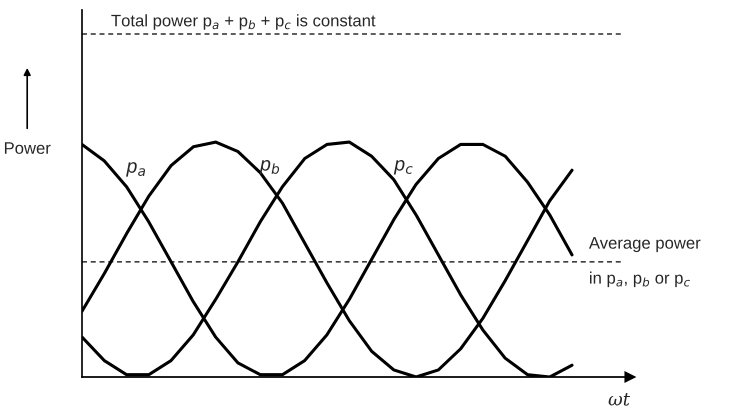 This screenshot has height=410, width=732. Describe the element at coordinates (270, 167) in the screenshot. I see `series-label: p$_{b}$` at that location.